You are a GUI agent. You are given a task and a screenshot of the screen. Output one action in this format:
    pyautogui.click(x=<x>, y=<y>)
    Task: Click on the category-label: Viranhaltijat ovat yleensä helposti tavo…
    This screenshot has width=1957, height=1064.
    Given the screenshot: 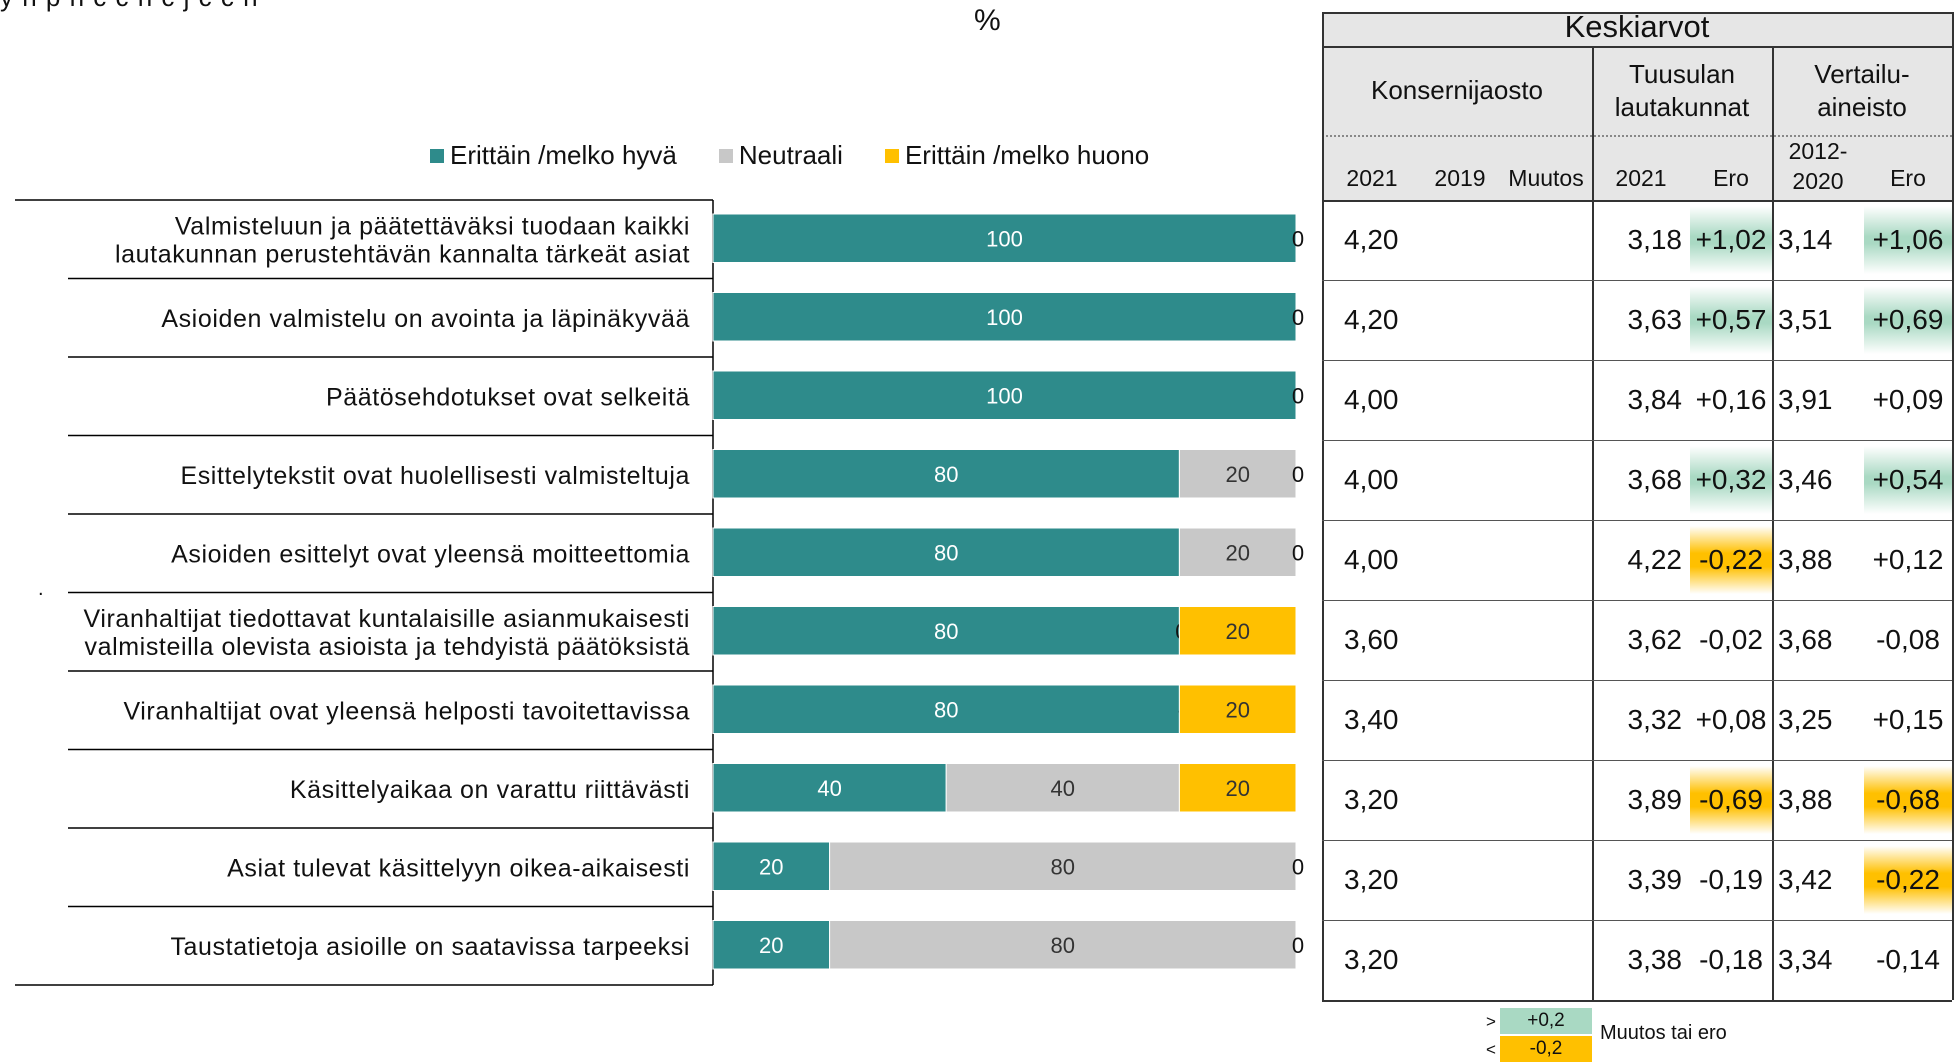 What is the action you would take?
    pyautogui.click(x=406, y=711)
    